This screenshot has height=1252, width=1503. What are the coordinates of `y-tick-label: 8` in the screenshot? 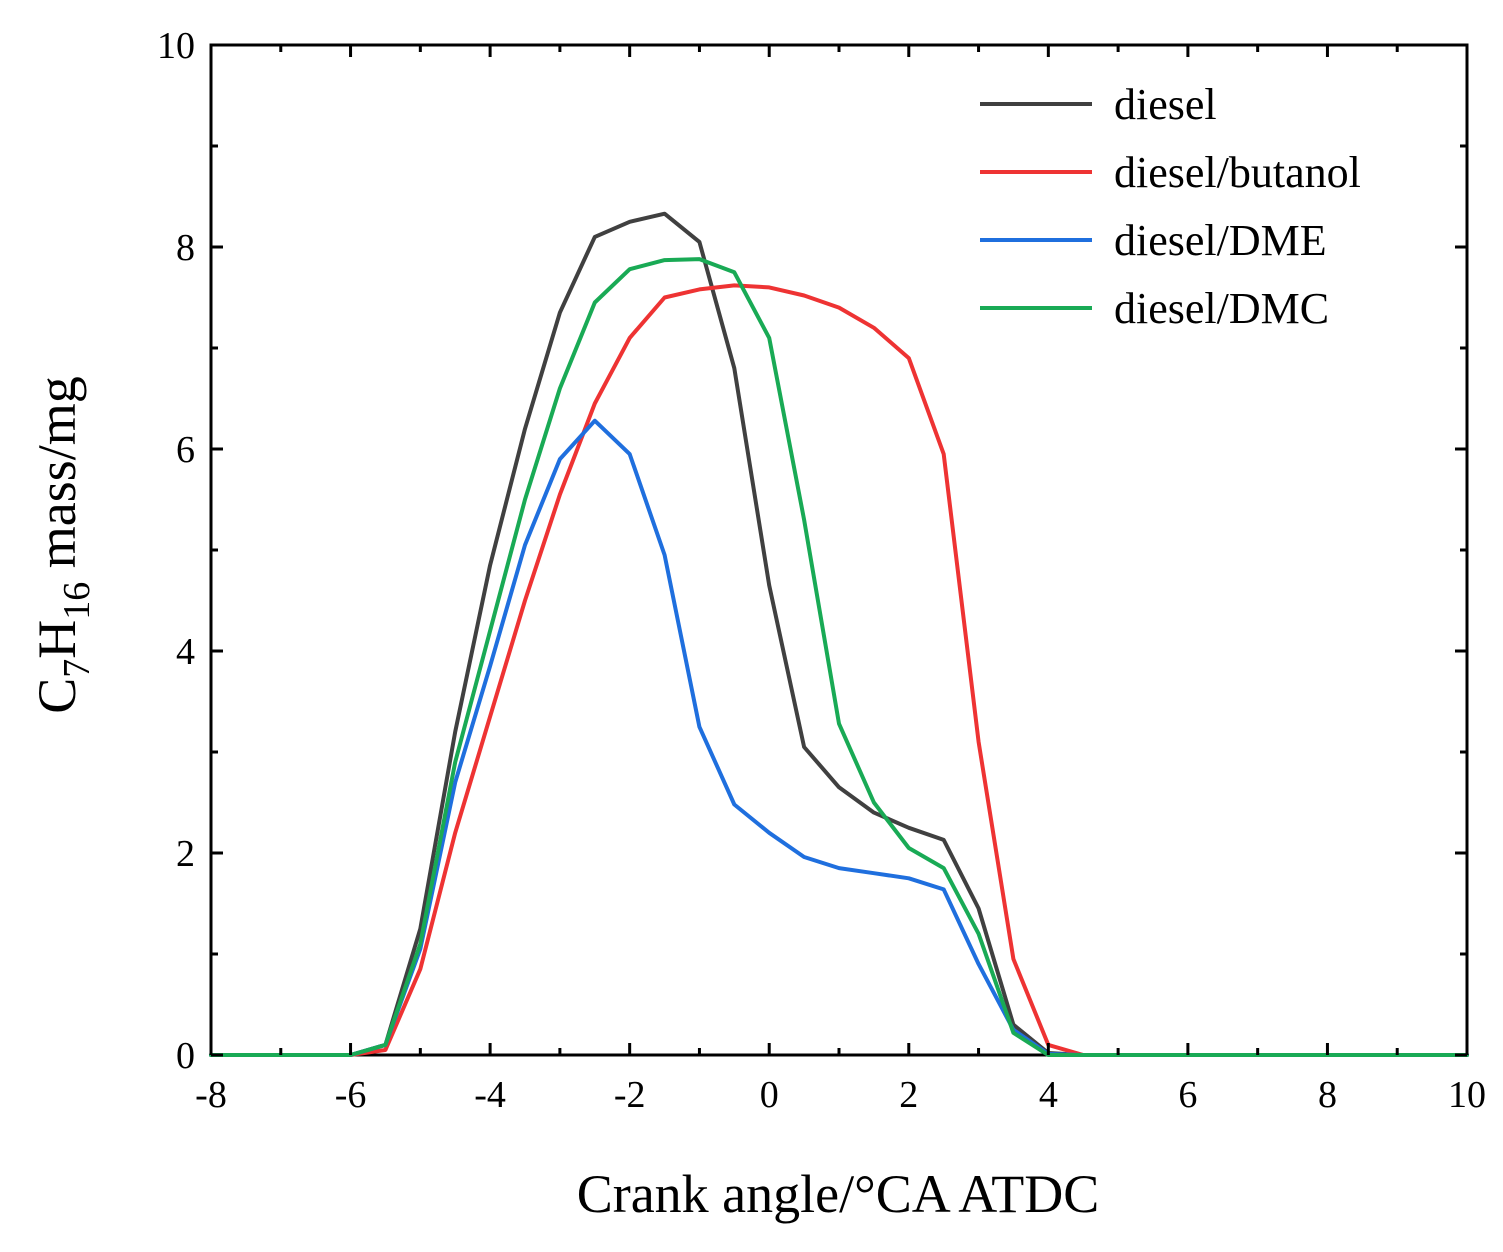 It's located at (185, 248).